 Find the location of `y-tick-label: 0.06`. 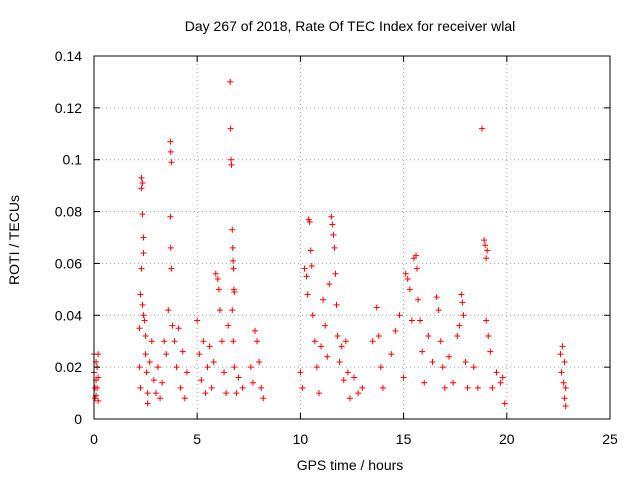

y-tick-label: 0.06 is located at coordinates (68, 263).